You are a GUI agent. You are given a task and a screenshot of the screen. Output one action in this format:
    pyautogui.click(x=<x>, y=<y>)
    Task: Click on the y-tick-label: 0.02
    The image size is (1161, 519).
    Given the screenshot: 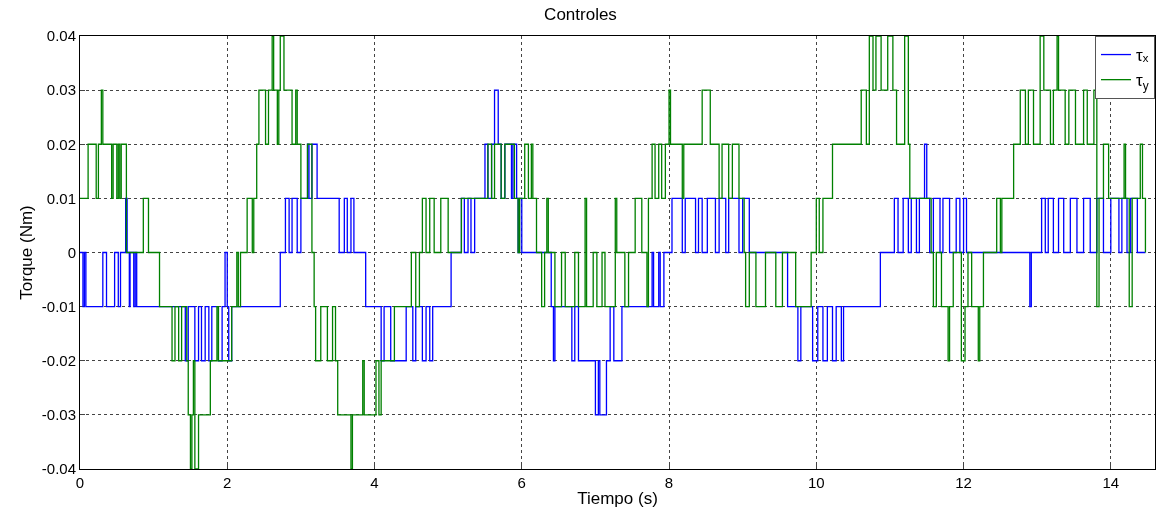 What is the action you would take?
    pyautogui.click(x=61, y=144)
    